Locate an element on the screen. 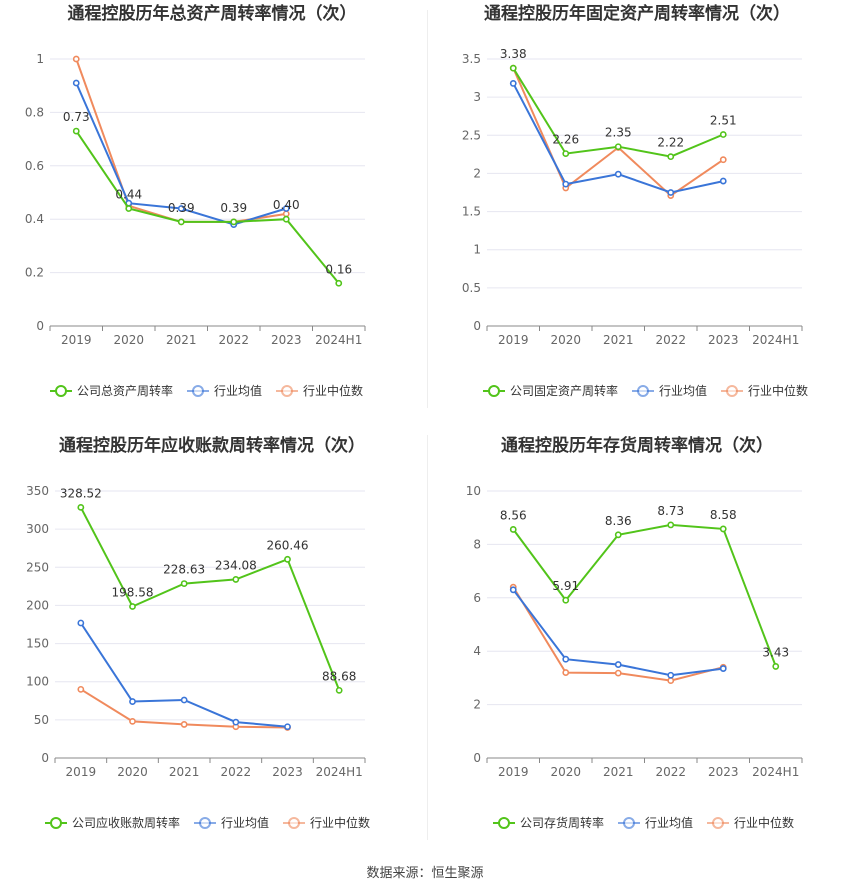 This screenshot has height=891, width=850. series-line-median is located at coordinates (181, 140).